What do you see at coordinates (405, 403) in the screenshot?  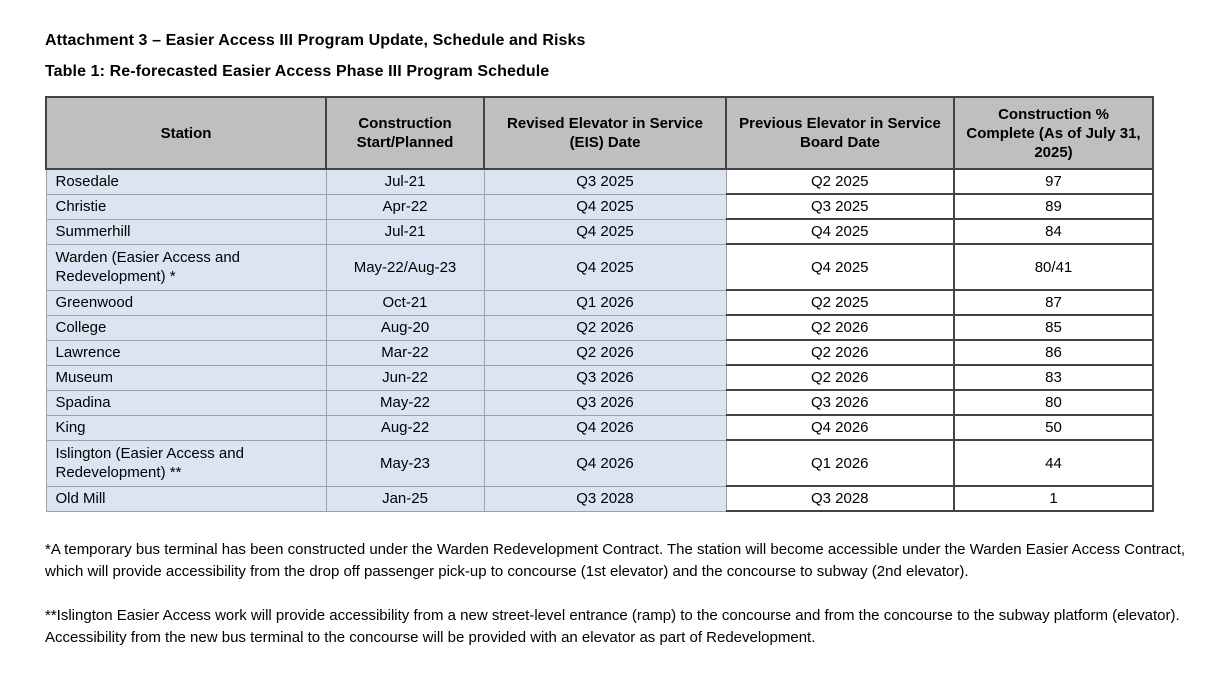 I see `construction-start-cell: May-22` at bounding box center [405, 403].